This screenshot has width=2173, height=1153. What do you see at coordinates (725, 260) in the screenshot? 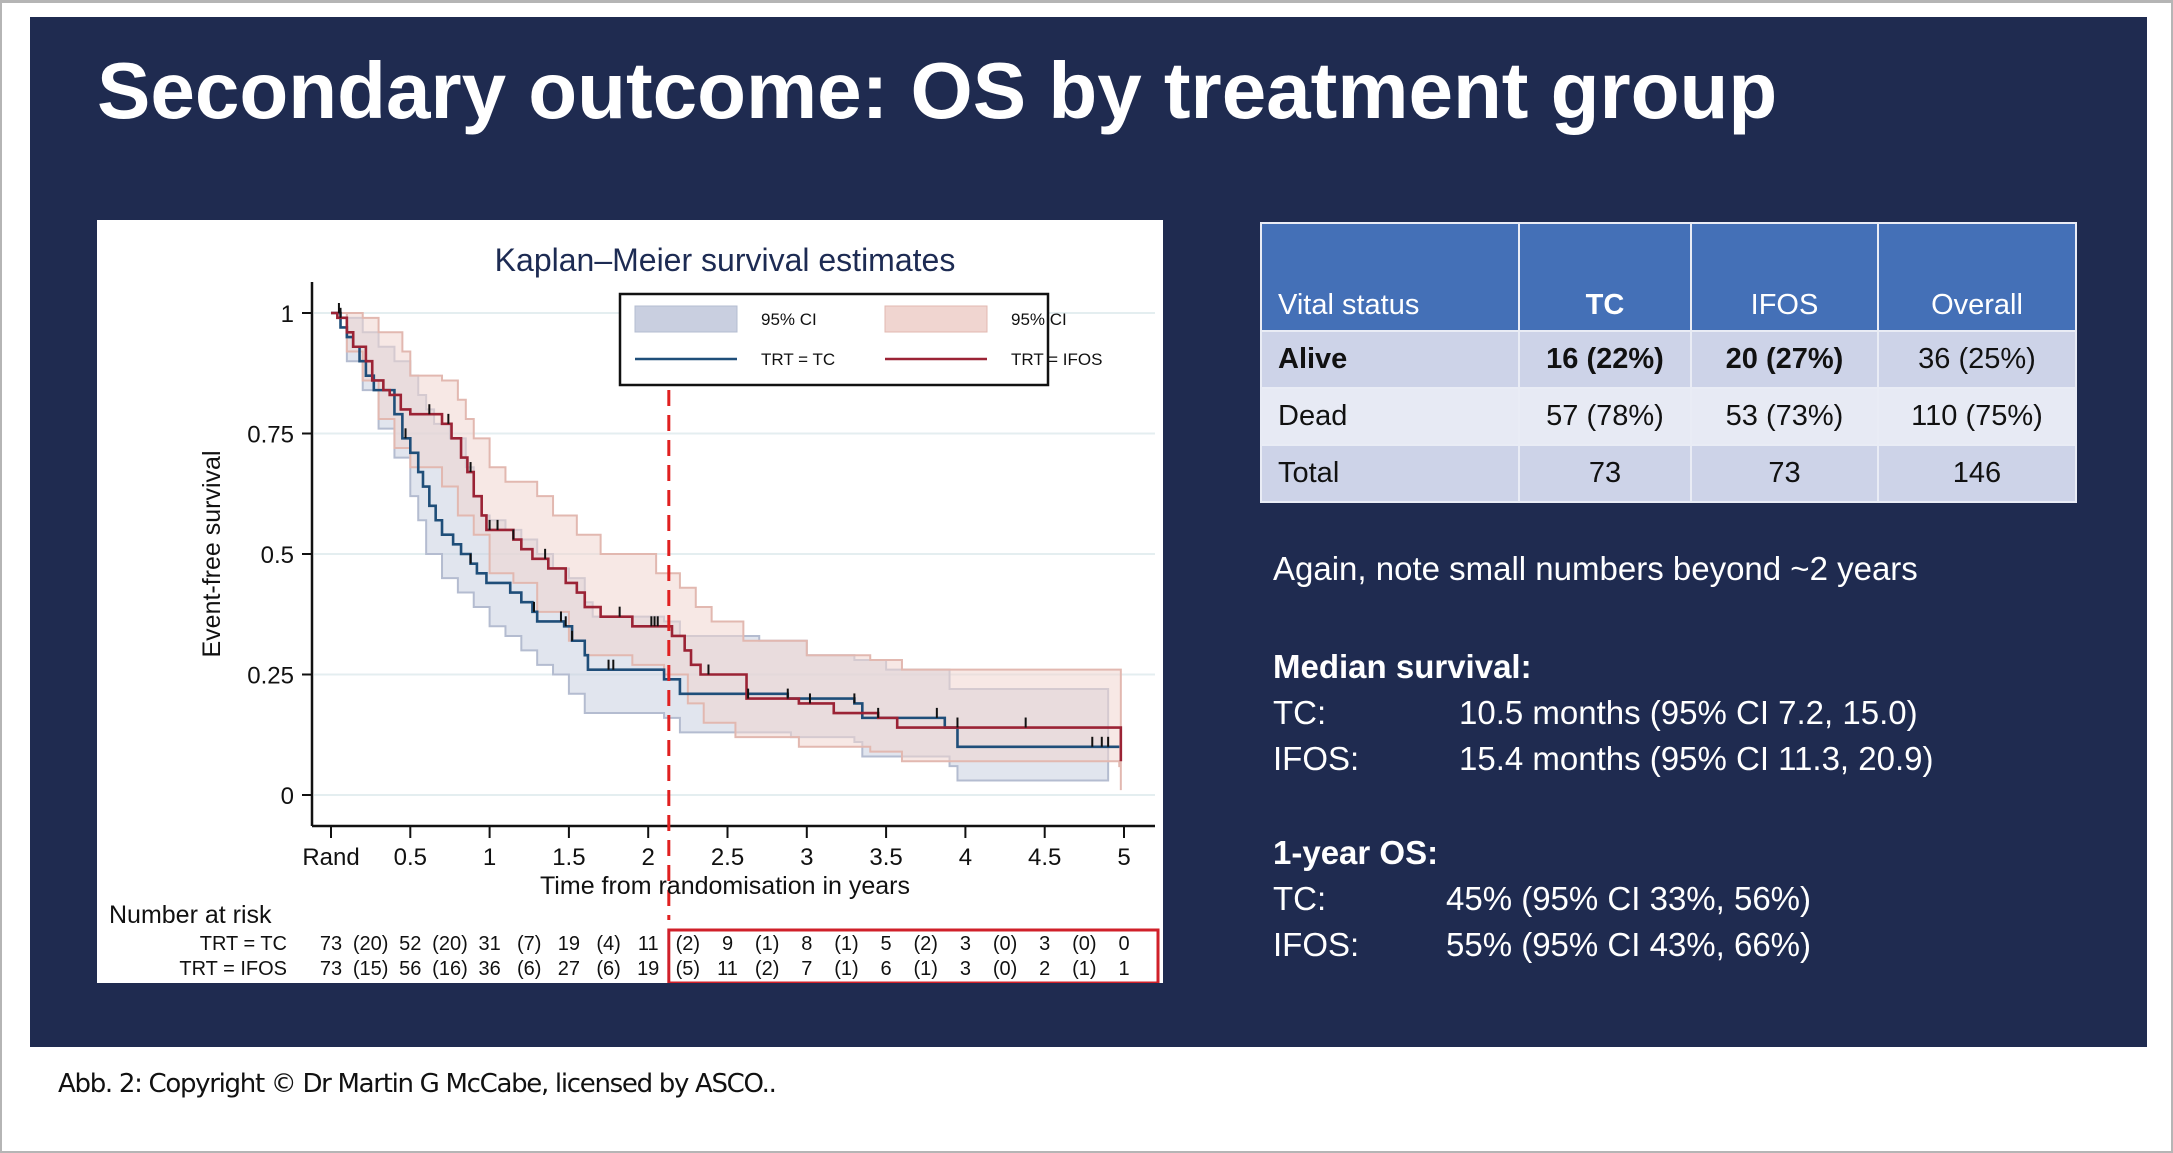
I see `chart-title: Kaplan–Meier survival estimates` at bounding box center [725, 260].